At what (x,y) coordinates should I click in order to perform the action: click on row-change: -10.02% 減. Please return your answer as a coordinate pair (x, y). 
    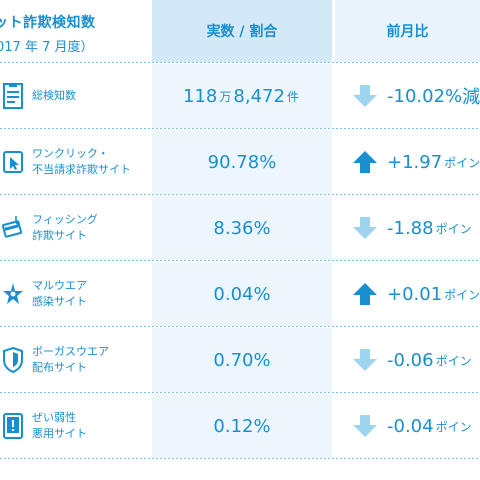
    Looking at the image, I should click on (407, 96).